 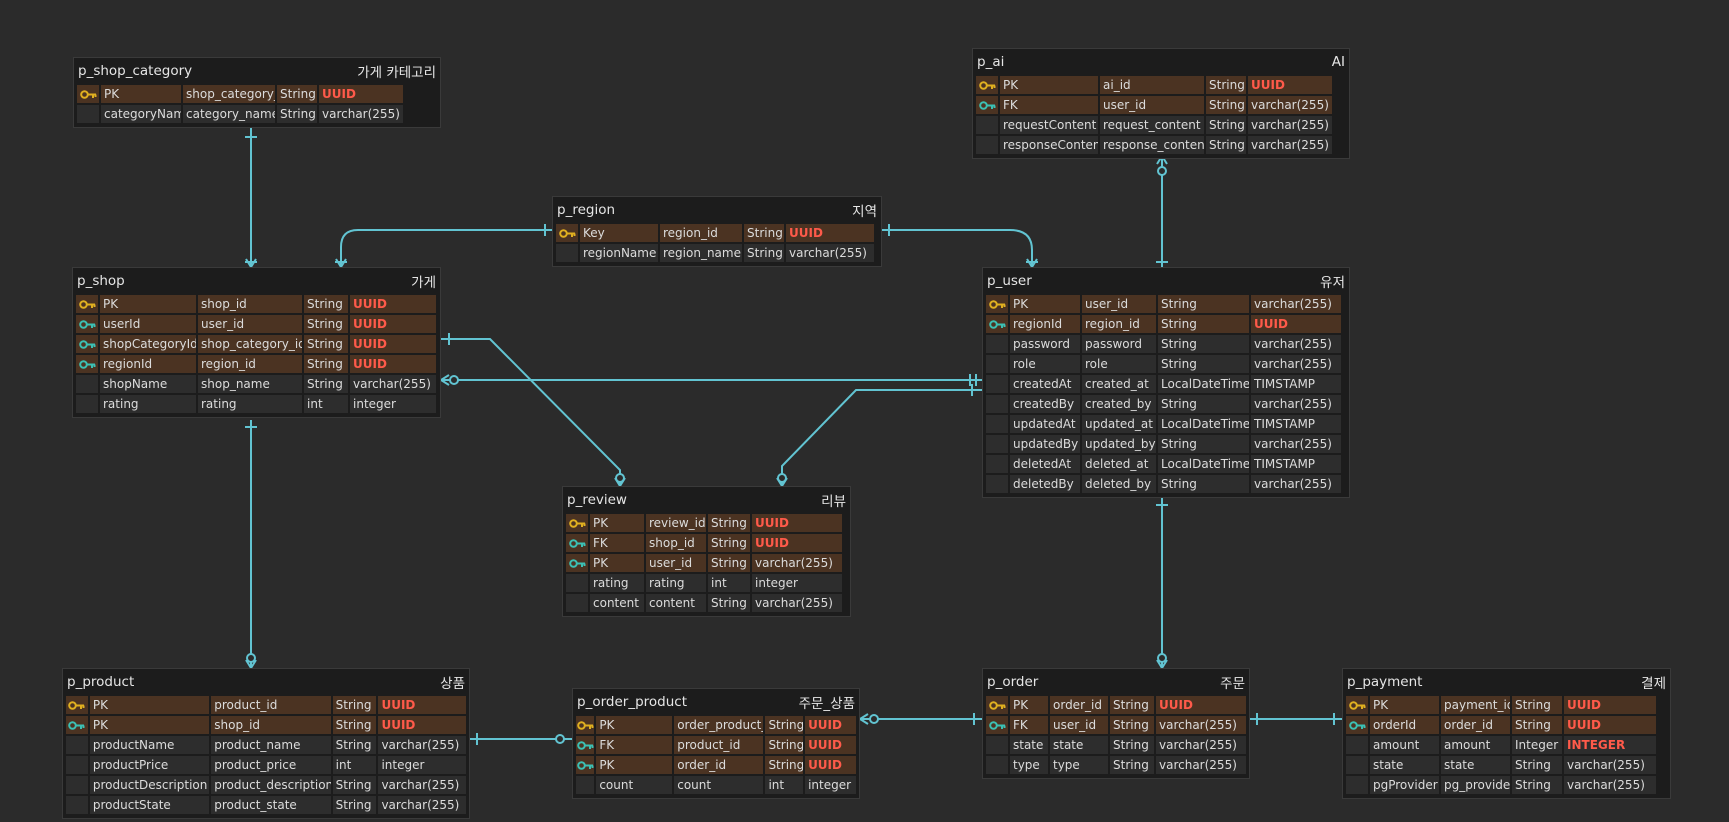 I want to click on table-row: role role String varchar(255), so click(x=1166, y=364).